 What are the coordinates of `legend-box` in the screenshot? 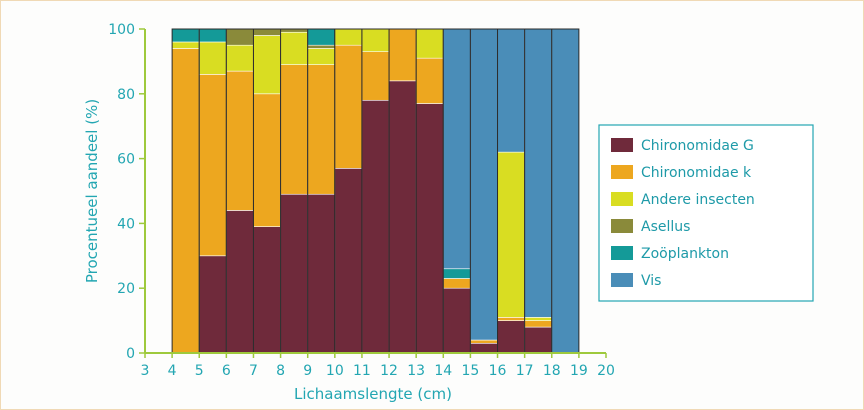 It's located at (706, 213).